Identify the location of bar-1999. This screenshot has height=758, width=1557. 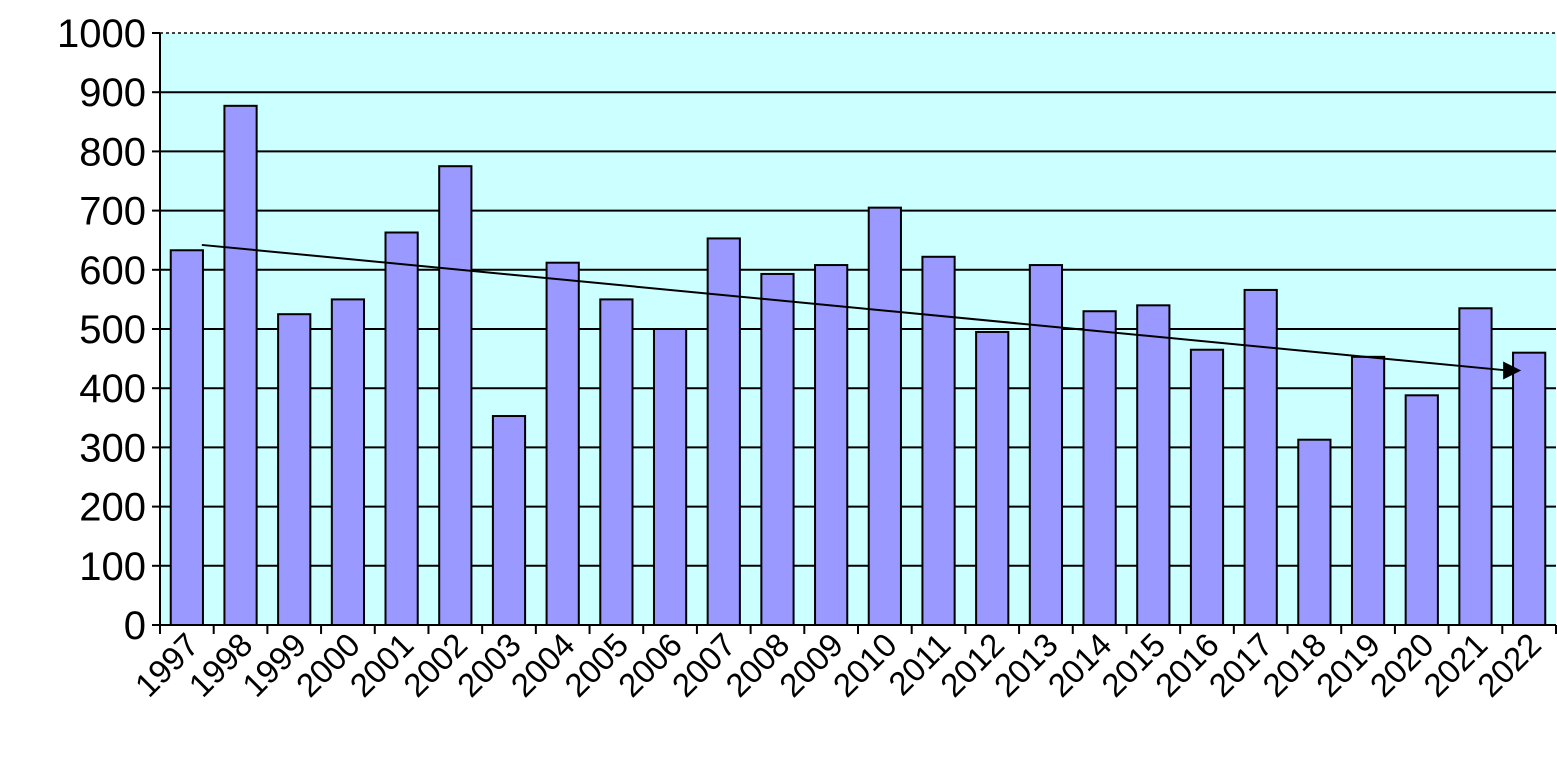
(294, 469).